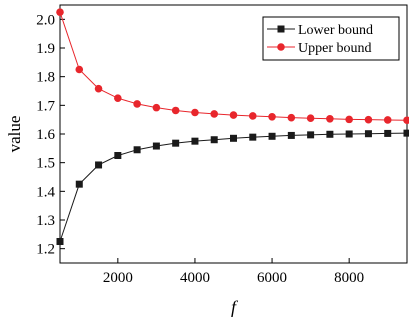  Describe the element at coordinates (45, 20) in the screenshot. I see `y-tick-label: 2.0` at that location.